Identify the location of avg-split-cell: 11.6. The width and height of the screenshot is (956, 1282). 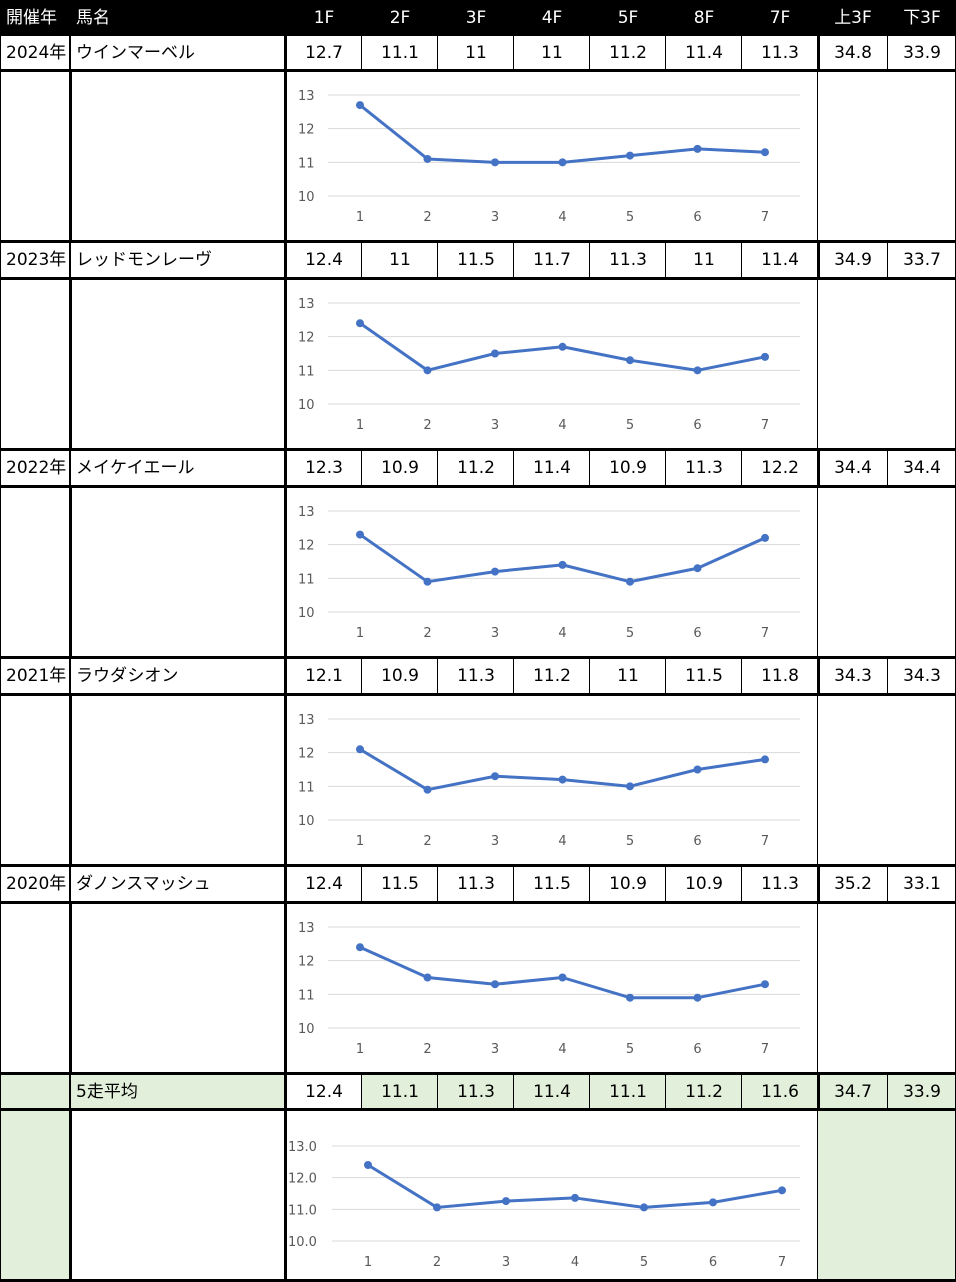
(780, 1092).